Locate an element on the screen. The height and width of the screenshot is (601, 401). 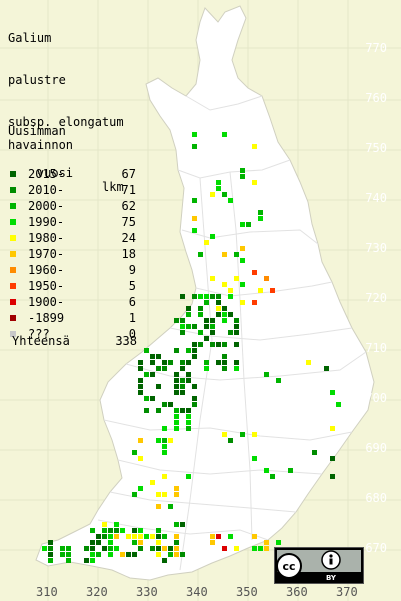
x-axis-label: 350 is located at coordinates (247, 592).